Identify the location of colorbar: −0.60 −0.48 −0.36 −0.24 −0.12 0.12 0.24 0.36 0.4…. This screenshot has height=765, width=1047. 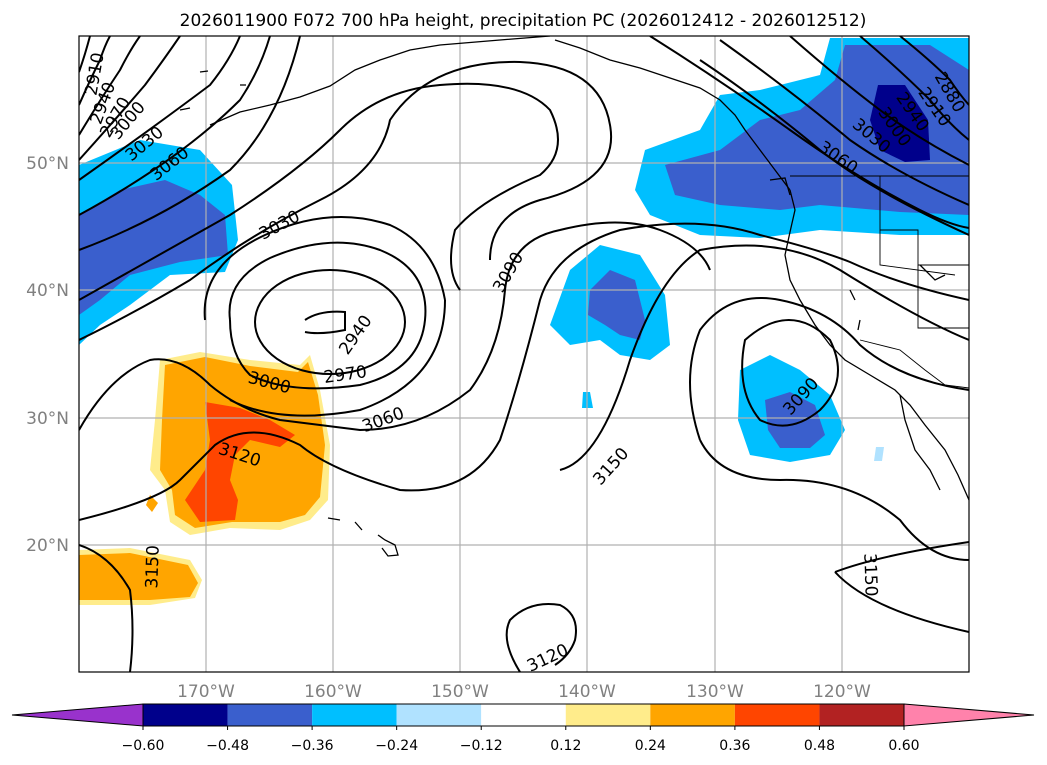
(523, 728).